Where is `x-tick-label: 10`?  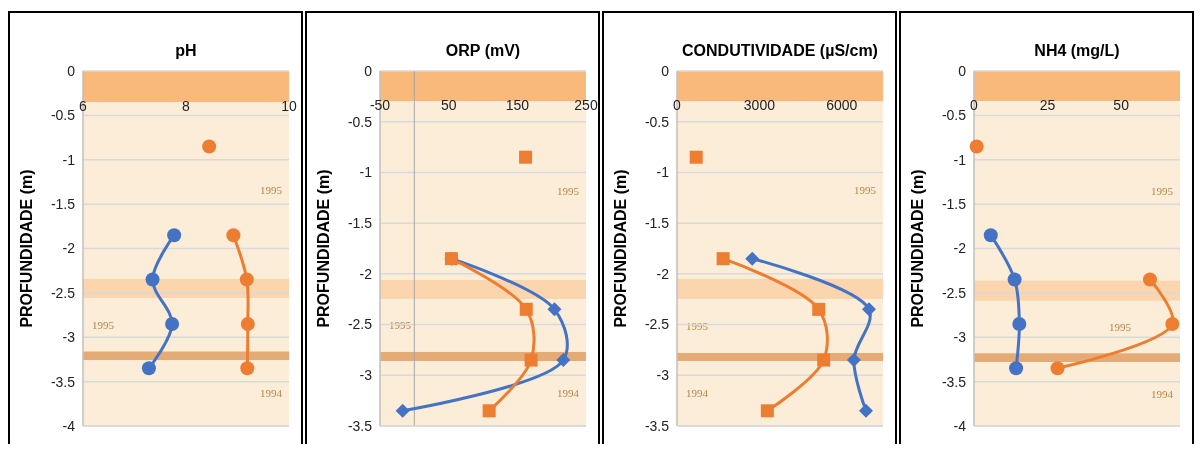
x-tick-label: 10 is located at coordinates (289, 105).